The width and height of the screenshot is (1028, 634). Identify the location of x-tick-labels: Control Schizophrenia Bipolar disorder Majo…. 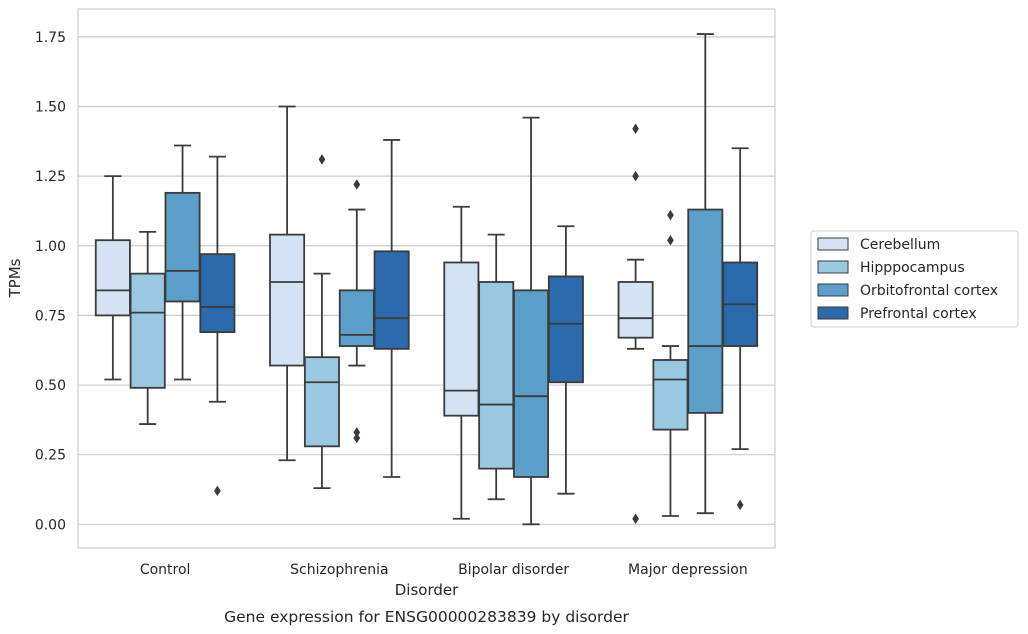
(444, 570).